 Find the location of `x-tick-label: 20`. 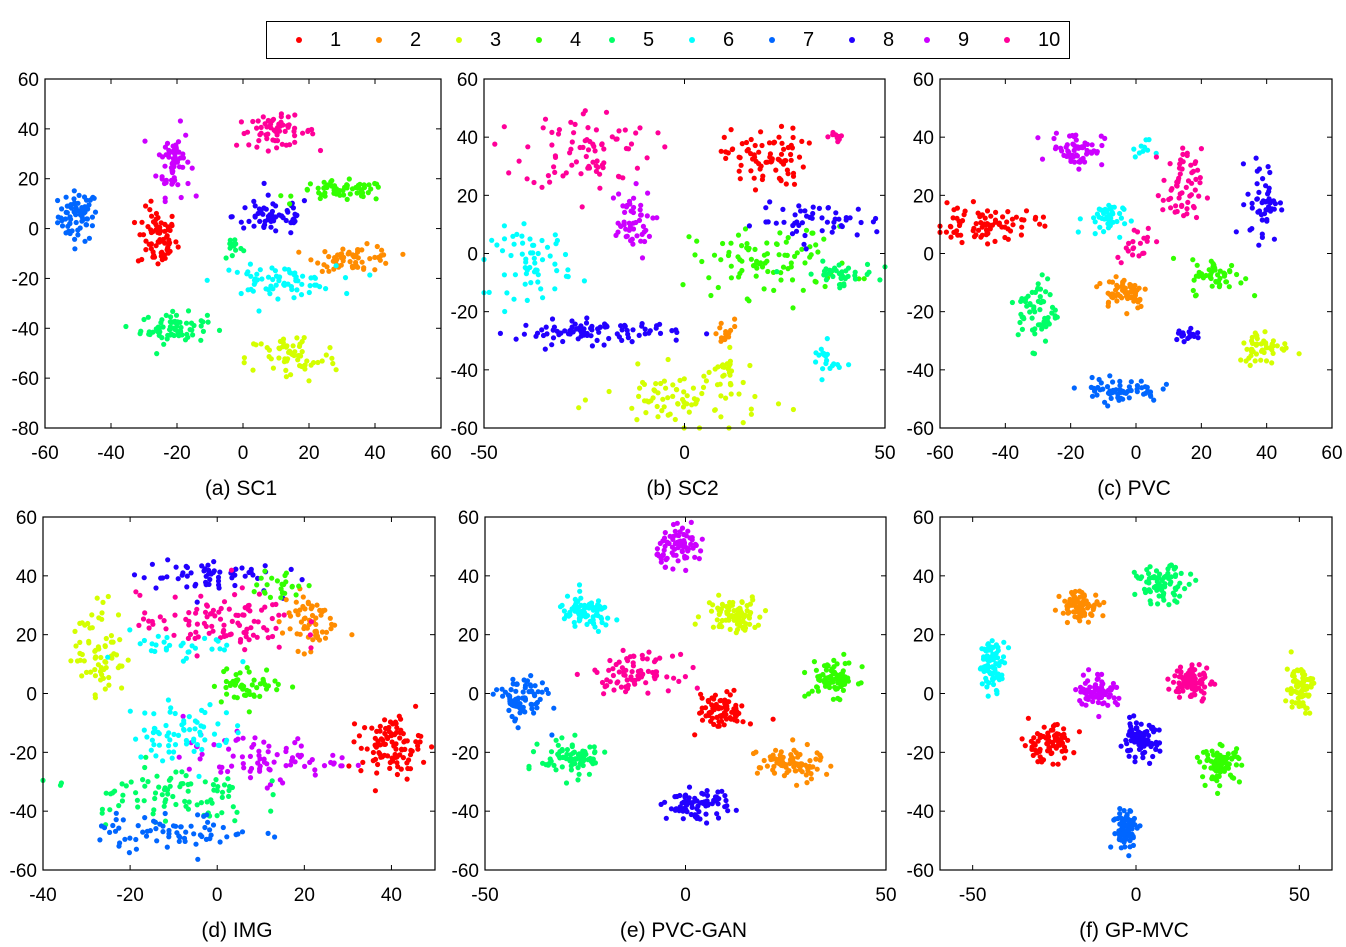

x-tick-label: 20 is located at coordinates (304, 895).